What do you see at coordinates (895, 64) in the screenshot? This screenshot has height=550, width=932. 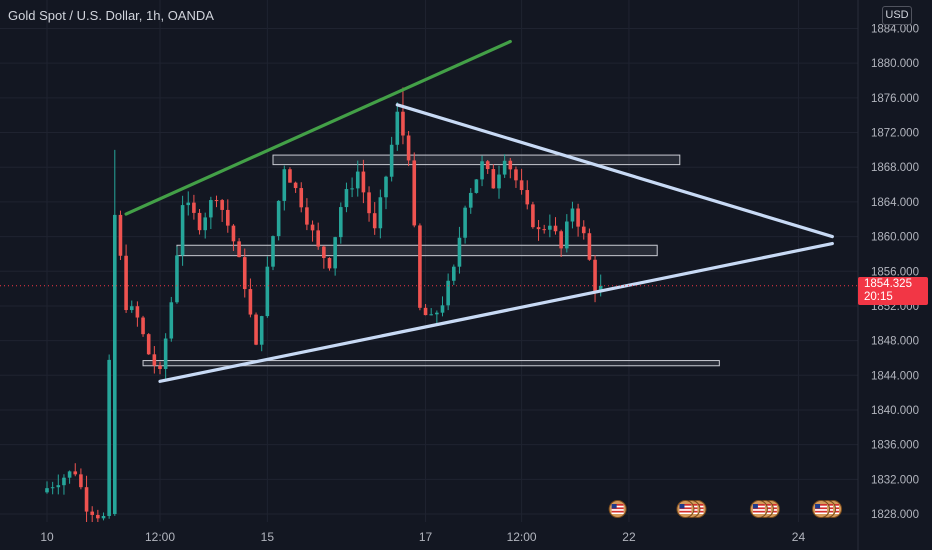 I see `price-tick-label: 1880.000` at bounding box center [895, 64].